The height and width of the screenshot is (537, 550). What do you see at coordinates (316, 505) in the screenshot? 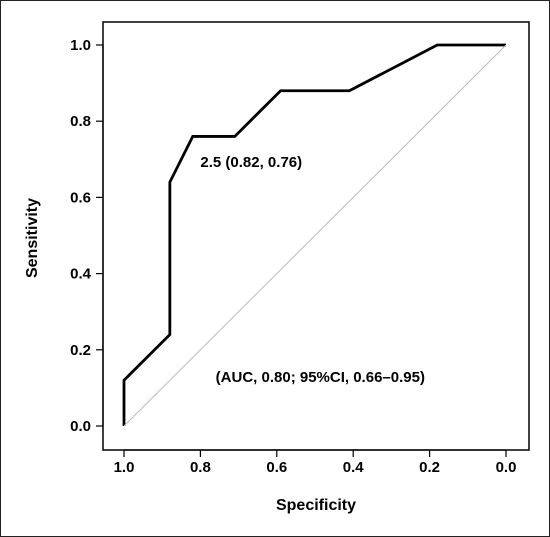
I see `x-axis-label: Specificity` at bounding box center [316, 505].